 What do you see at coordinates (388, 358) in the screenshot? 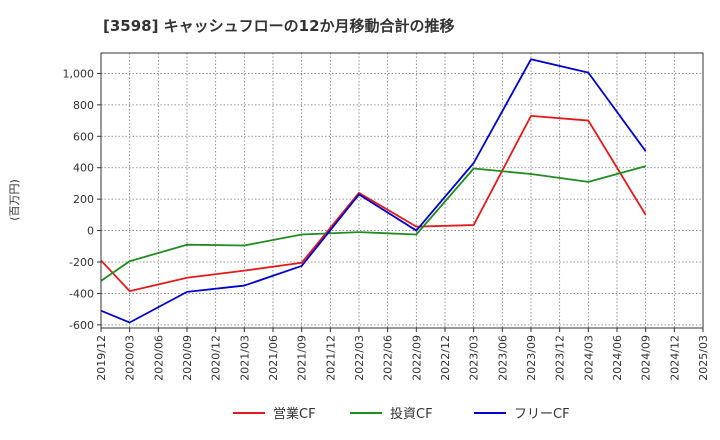
I see `x-tick-label: 2022/06` at bounding box center [388, 358].